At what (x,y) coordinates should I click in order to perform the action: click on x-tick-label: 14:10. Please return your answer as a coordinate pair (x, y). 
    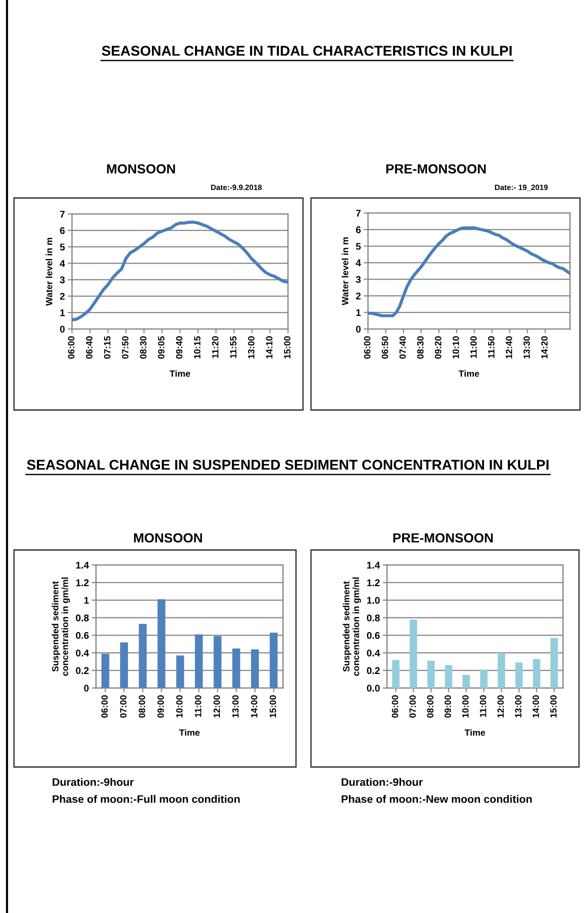
    Looking at the image, I should click on (269, 347).